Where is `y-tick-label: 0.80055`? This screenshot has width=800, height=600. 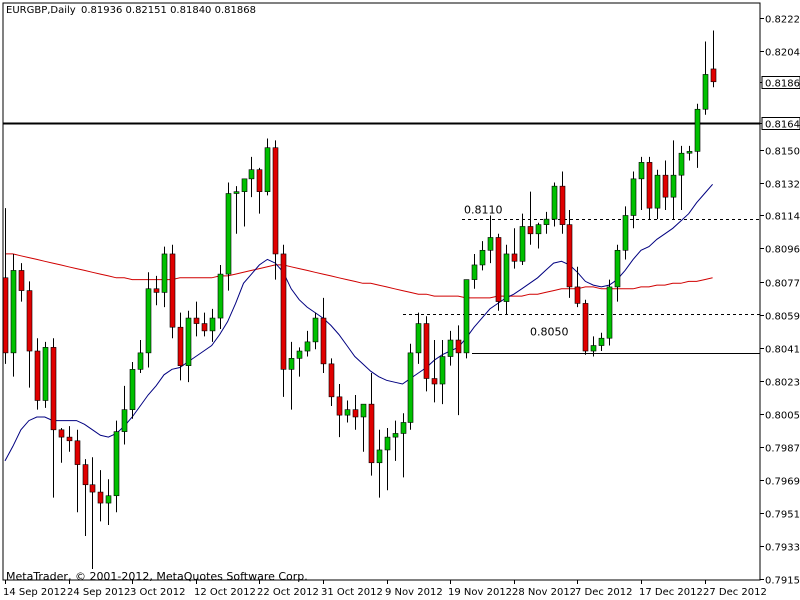
y-tick-label: 0.80055 is located at coordinates (782, 416).